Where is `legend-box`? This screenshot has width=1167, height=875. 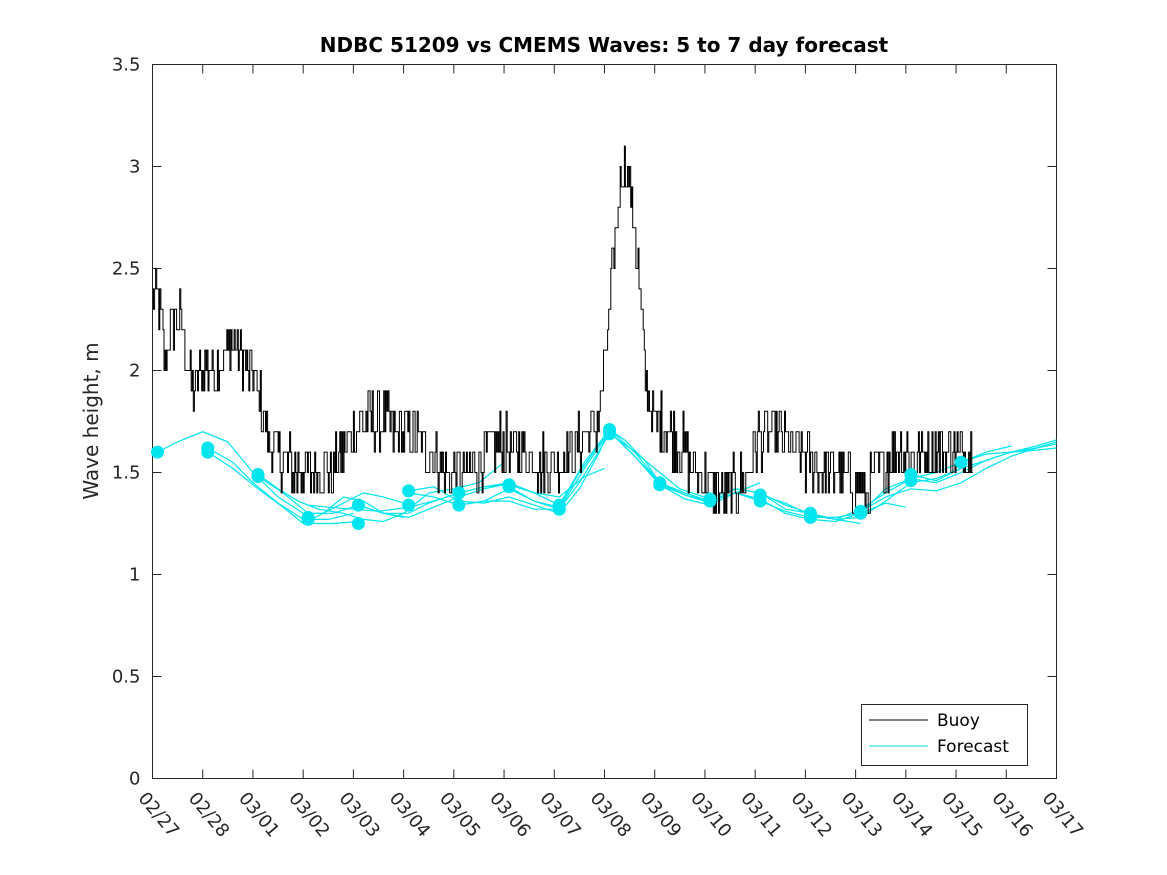
legend-box is located at coordinates (944, 735).